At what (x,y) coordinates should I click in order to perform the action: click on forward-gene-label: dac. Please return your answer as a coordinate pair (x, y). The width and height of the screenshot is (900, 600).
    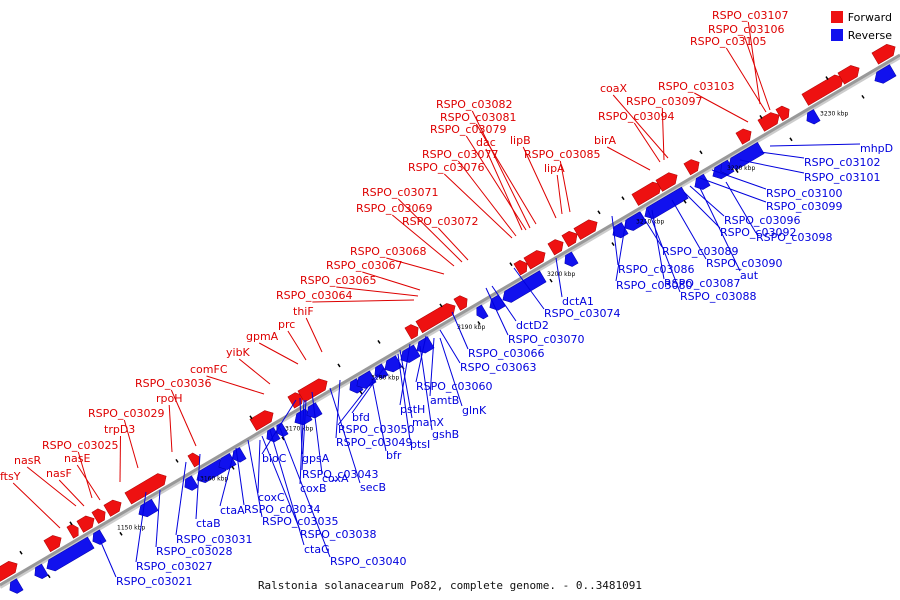
    Looking at the image, I should click on (486, 142).